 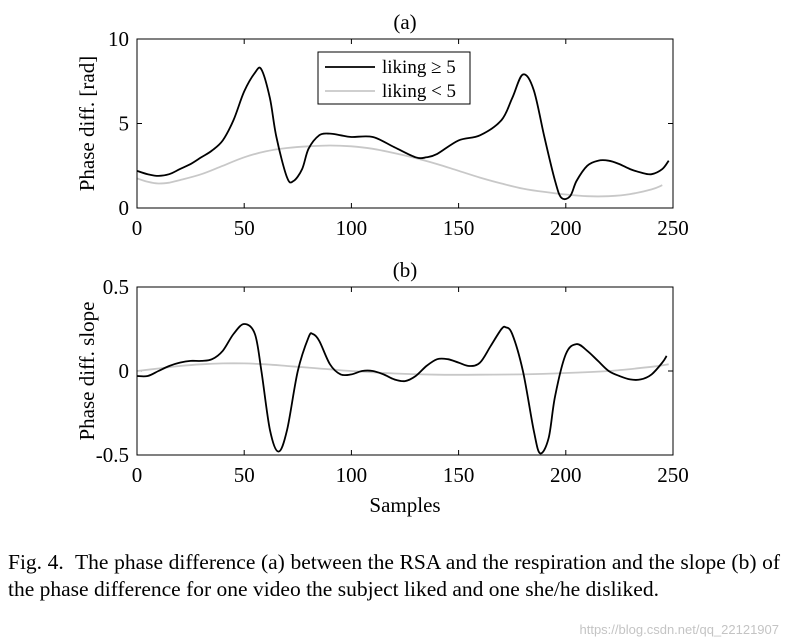 I want to click on legend-label-liking-high: liking ≥ 5, so click(x=419, y=67).